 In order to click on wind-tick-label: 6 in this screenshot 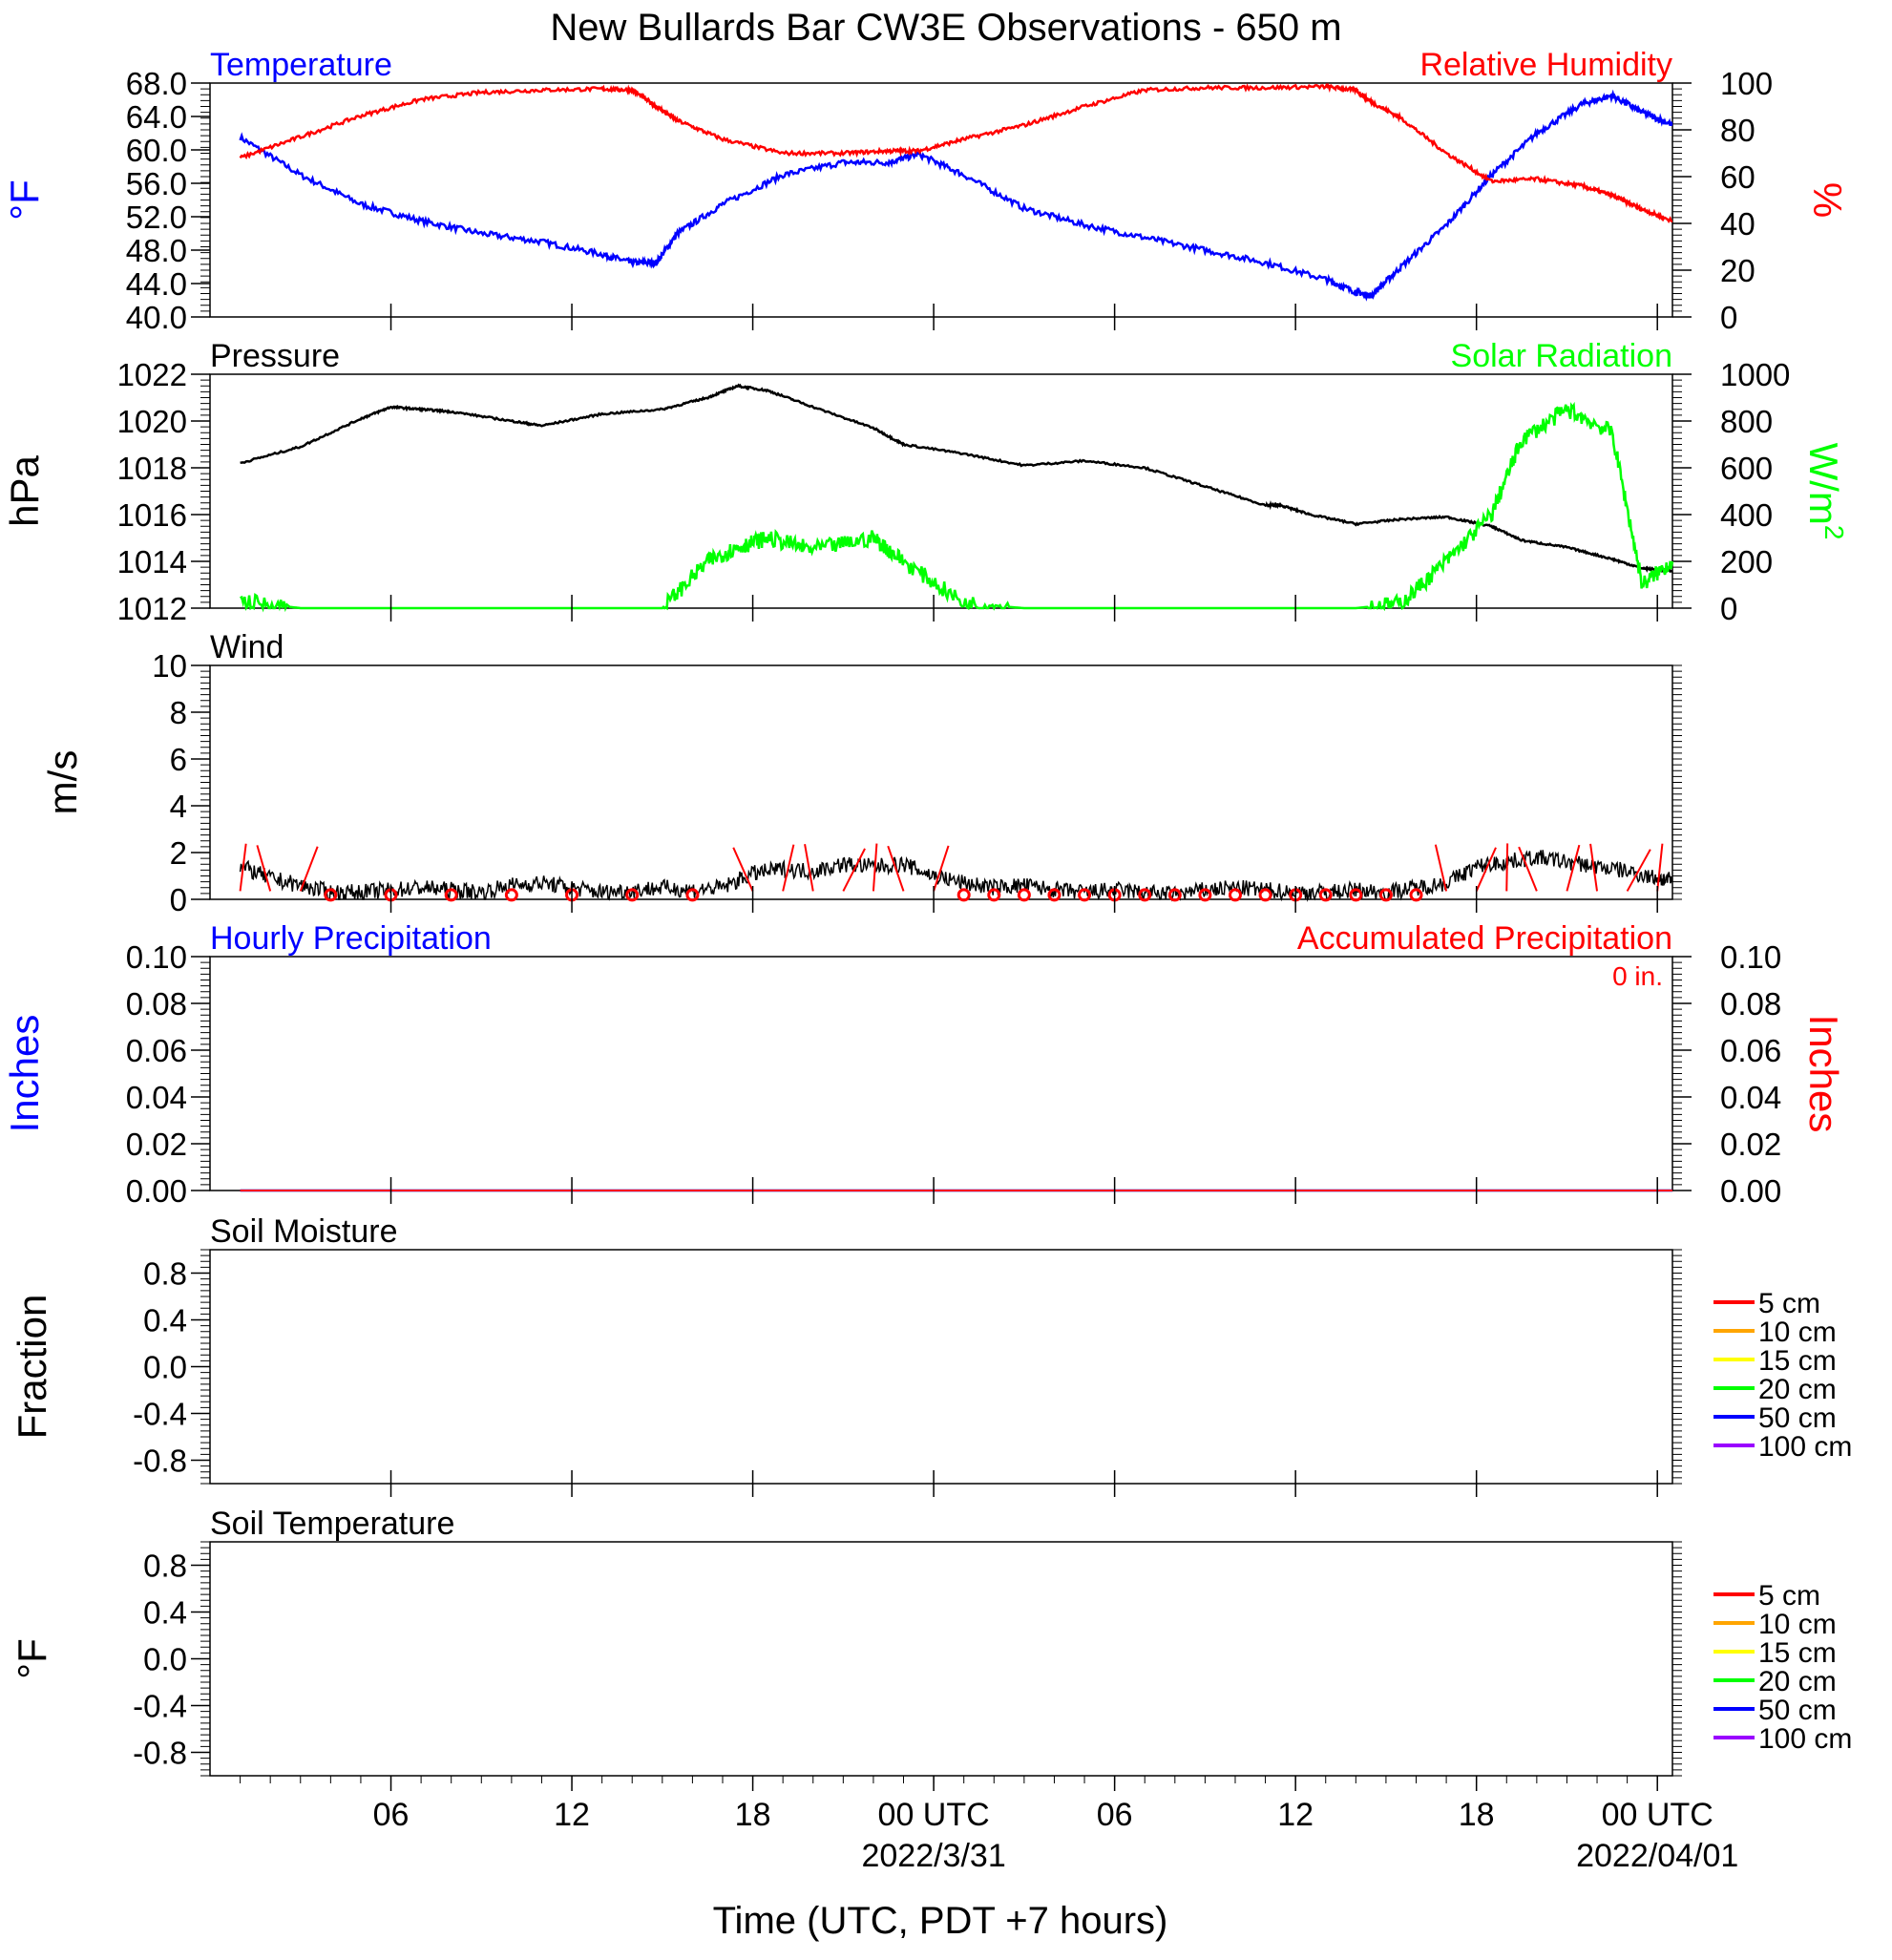, I will do `click(178, 759)`.